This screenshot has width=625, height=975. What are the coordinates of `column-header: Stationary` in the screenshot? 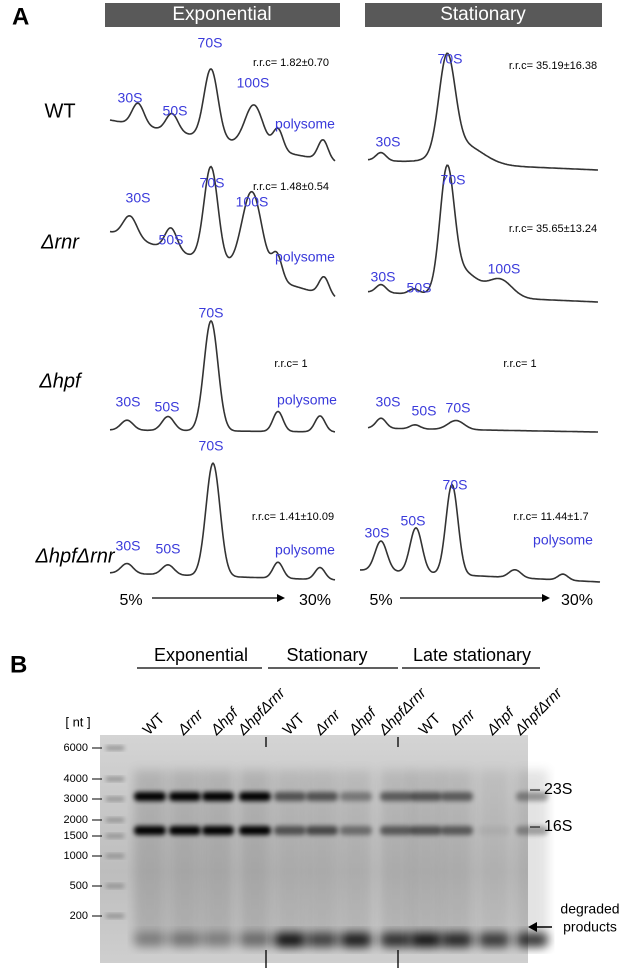 It's located at (483, 14).